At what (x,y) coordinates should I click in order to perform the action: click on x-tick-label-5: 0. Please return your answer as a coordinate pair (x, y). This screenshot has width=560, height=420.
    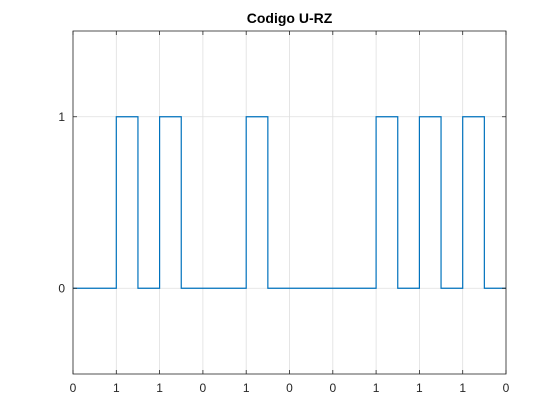
    Looking at the image, I should click on (289, 388).